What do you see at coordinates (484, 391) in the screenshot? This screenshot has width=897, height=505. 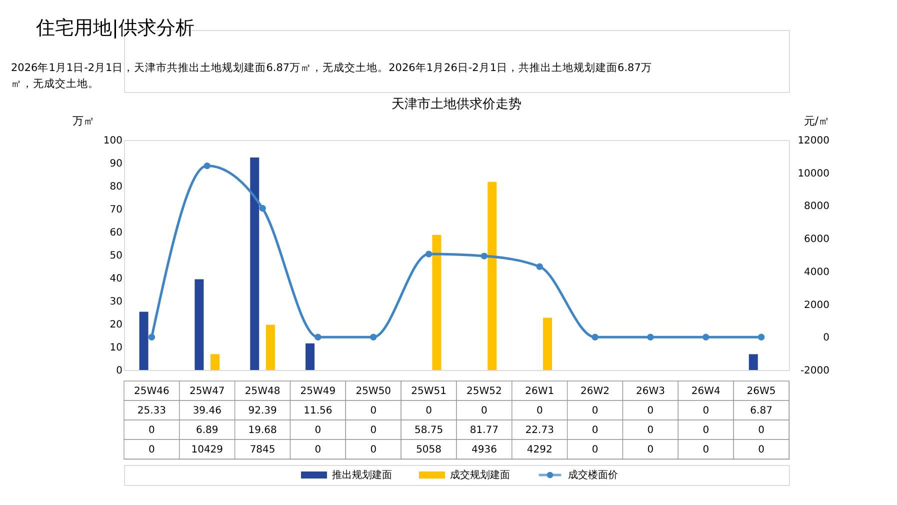 I see `x-tick-label: 25W52` at bounding box center [484, 391].